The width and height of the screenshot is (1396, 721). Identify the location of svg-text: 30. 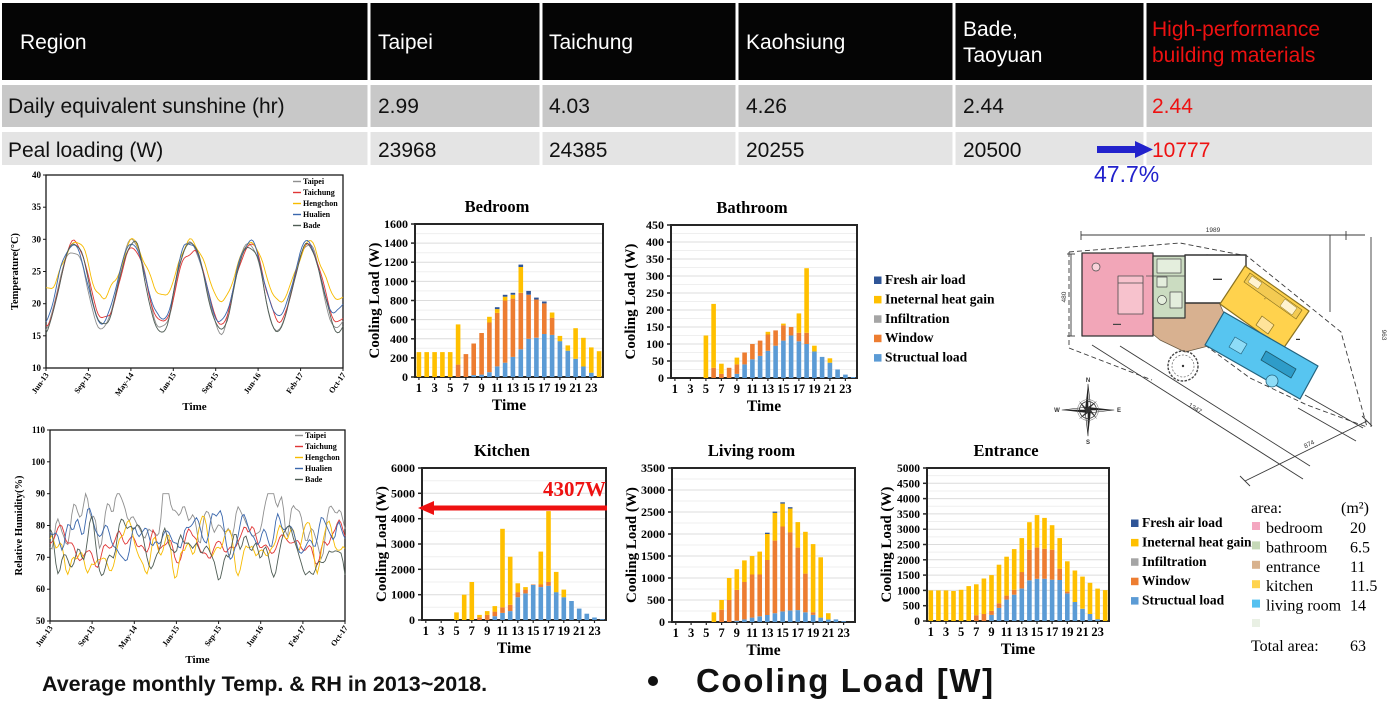
(37, 239).